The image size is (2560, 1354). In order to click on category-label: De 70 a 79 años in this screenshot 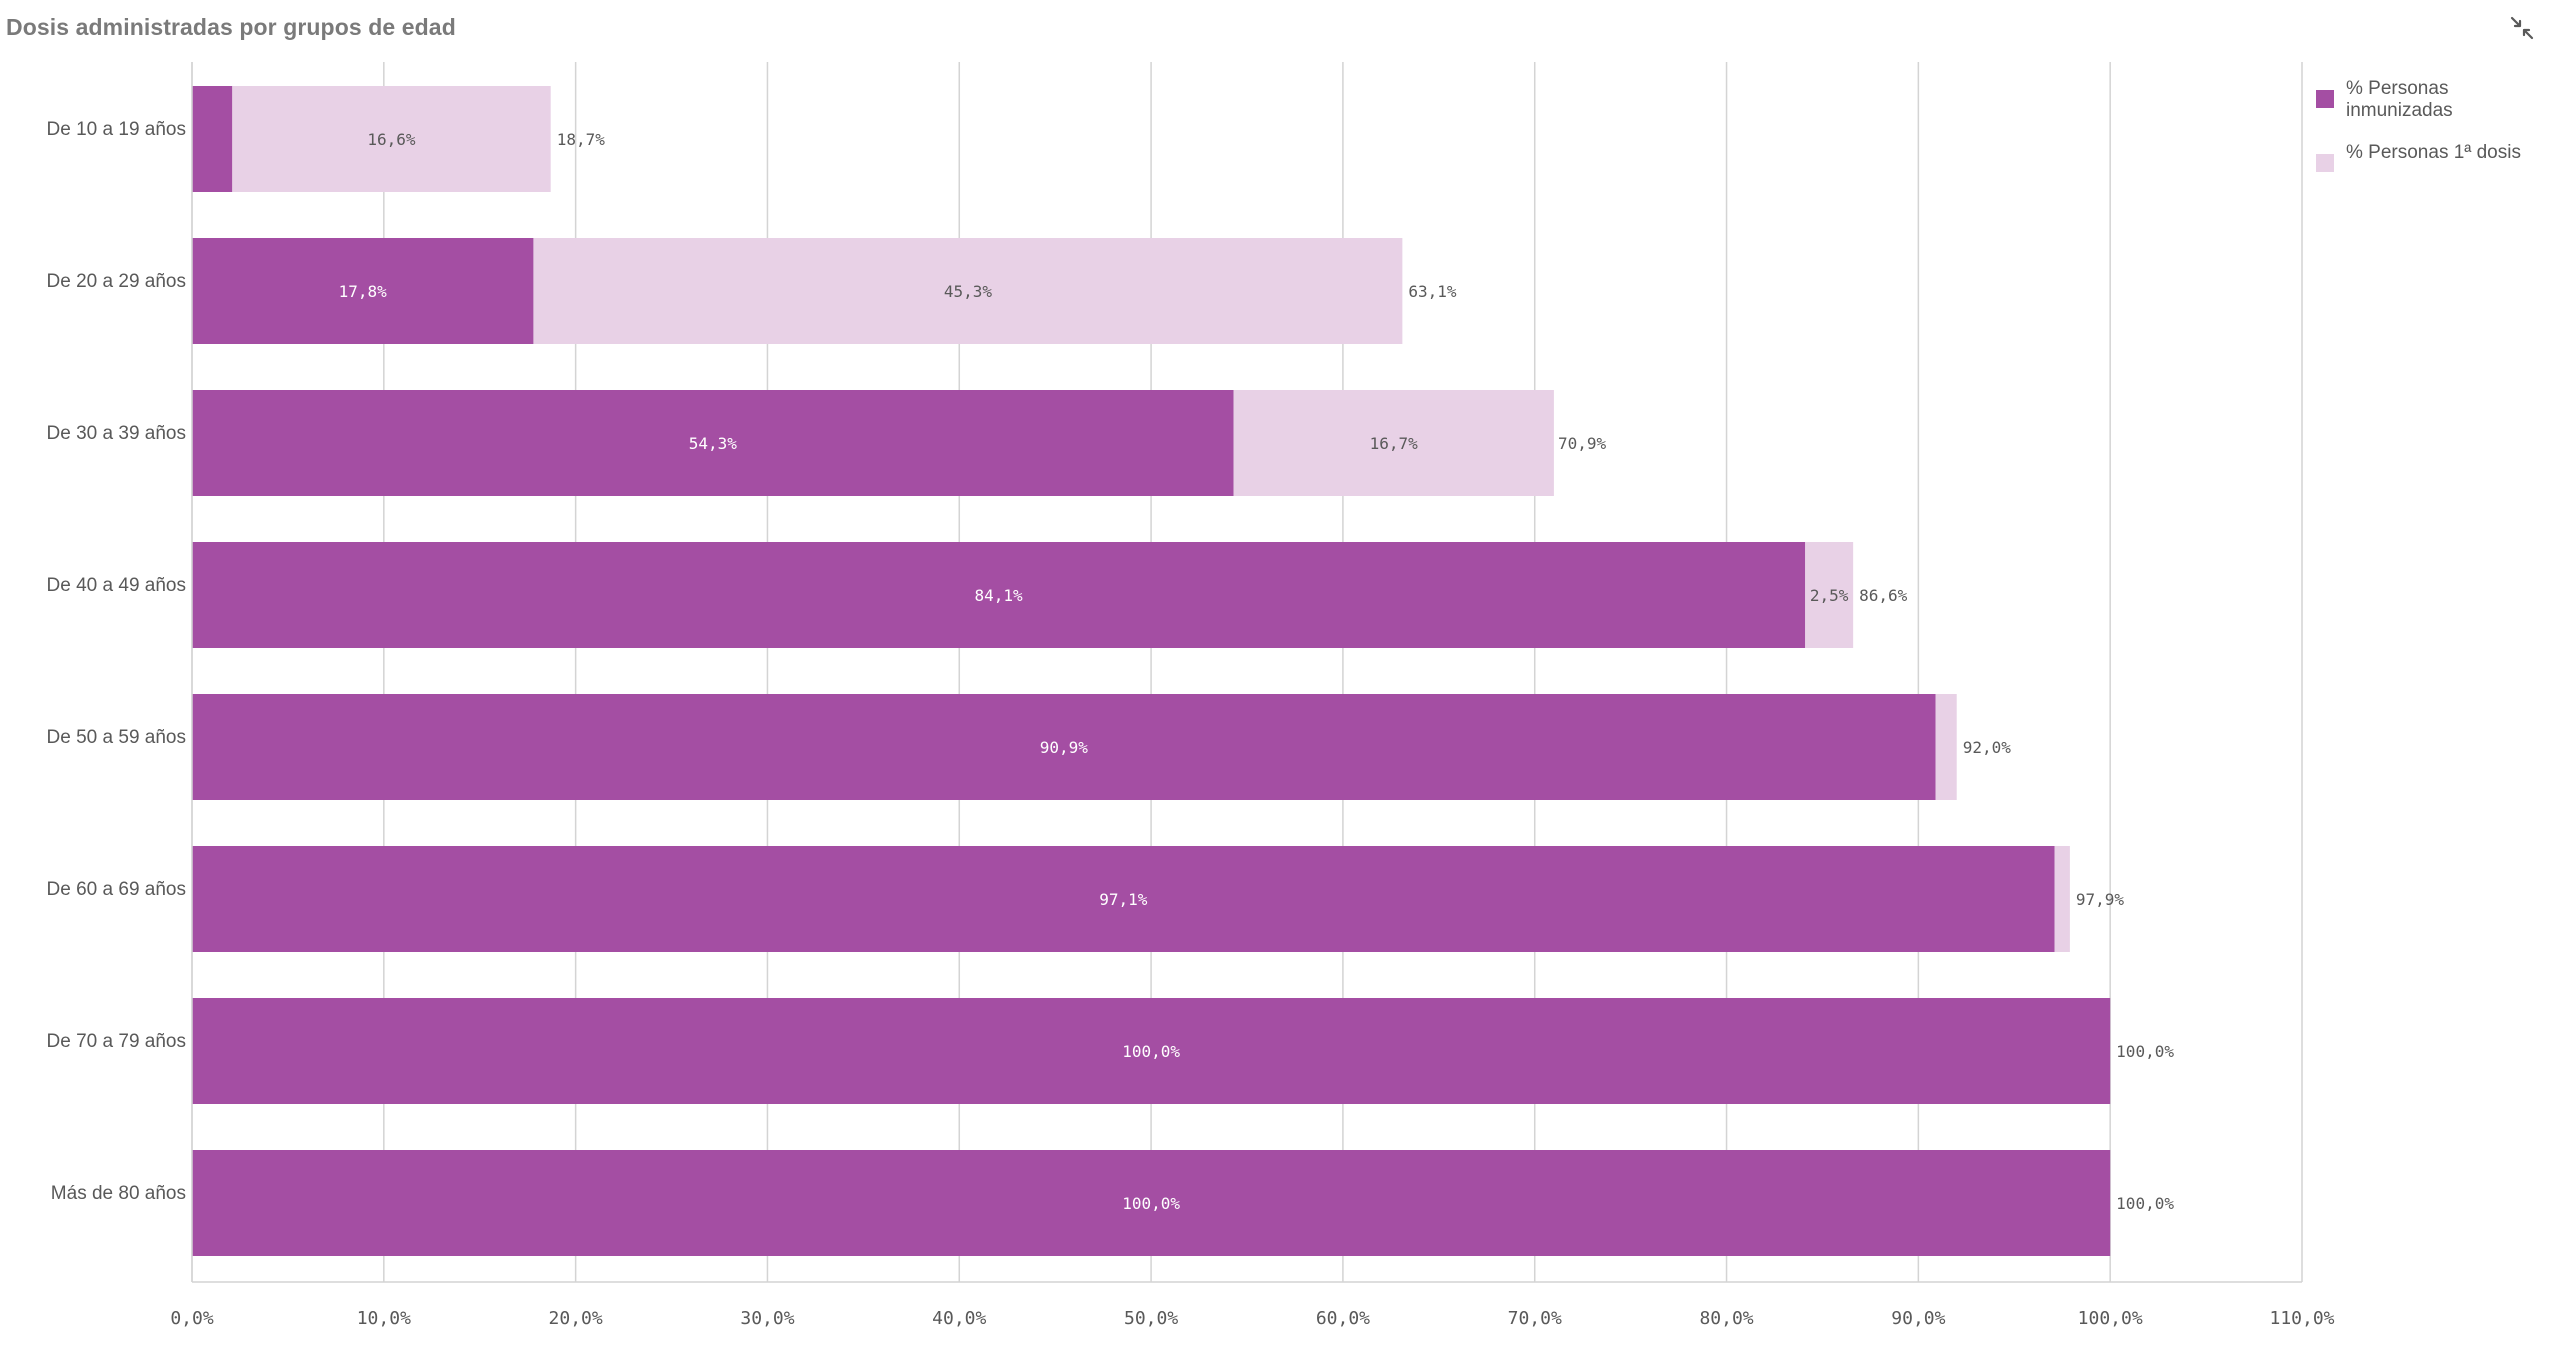, I will do `click(116, 1041)`.